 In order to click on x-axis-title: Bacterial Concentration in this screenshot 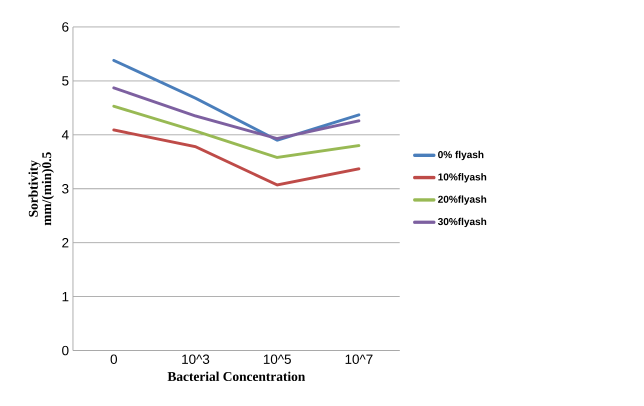, I will do `click(237, 376)`.